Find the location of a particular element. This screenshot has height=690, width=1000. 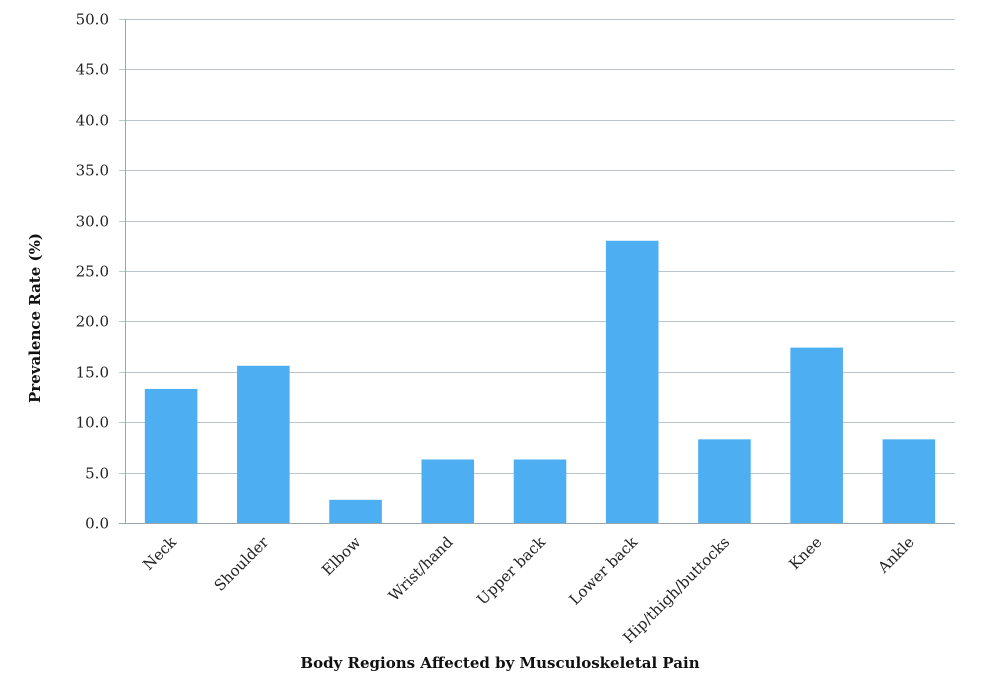

y-tick-label: 25.0 is located at coordinates (92, 272).